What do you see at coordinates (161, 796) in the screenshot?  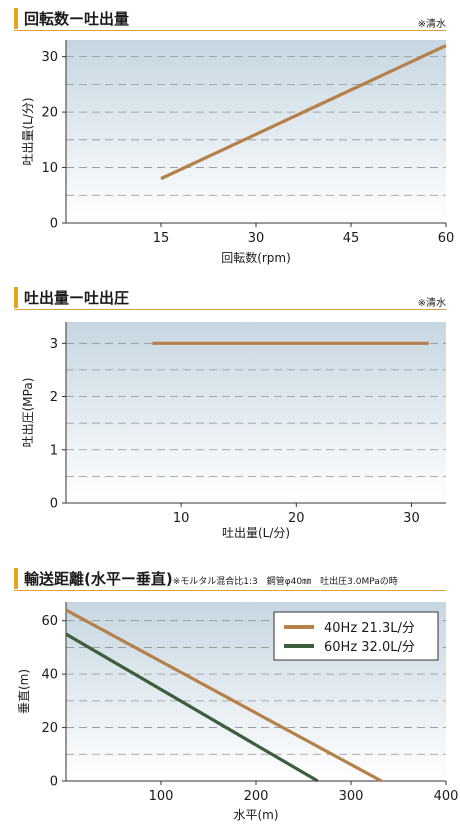 I see `x-tick-label: 100` at bounding box center [161, 796].